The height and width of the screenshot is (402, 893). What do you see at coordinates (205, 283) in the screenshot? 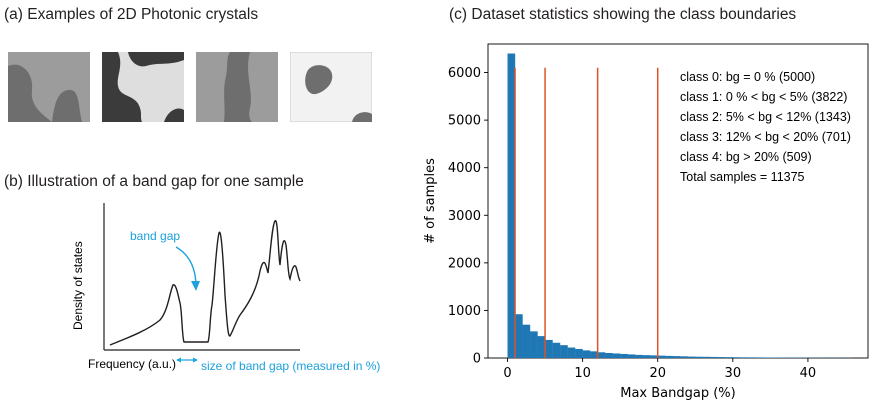
I see `dos-curve` at bounding box center [205, 283].